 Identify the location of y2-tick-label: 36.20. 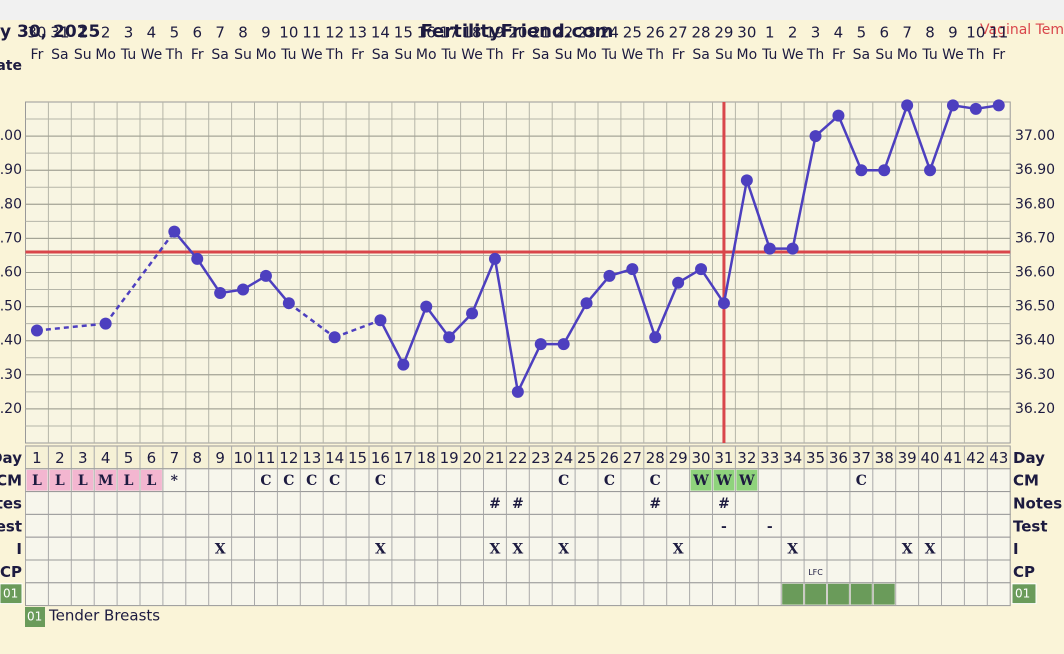
(1035, 409).